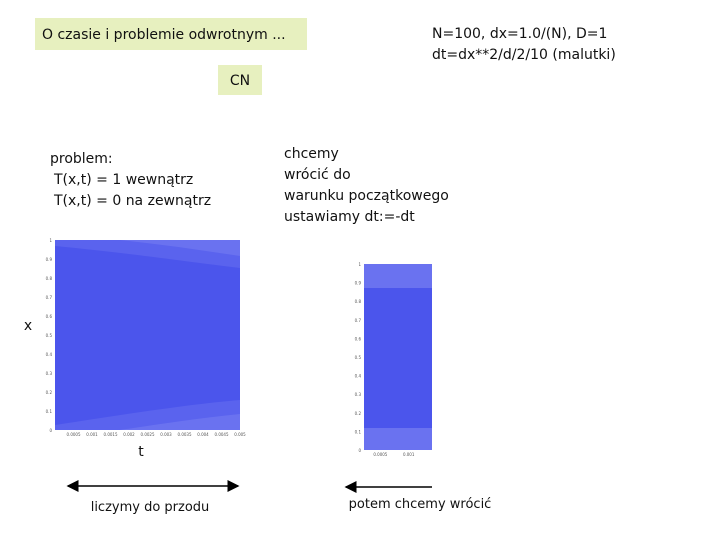 Image resolution: width=720 pixels, height=540 pixels. What do you see at coordinates (317, 175) in the screenshot?
I see `note-line: wrócić do` at bounding box center [317, 175].